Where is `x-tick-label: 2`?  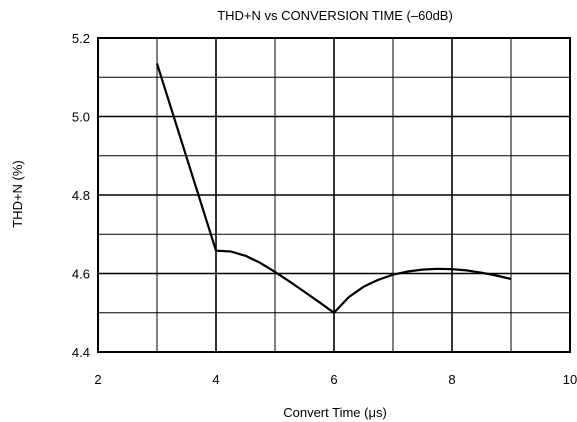
x-tick-label: 2 is located at coordinates (97, 379).